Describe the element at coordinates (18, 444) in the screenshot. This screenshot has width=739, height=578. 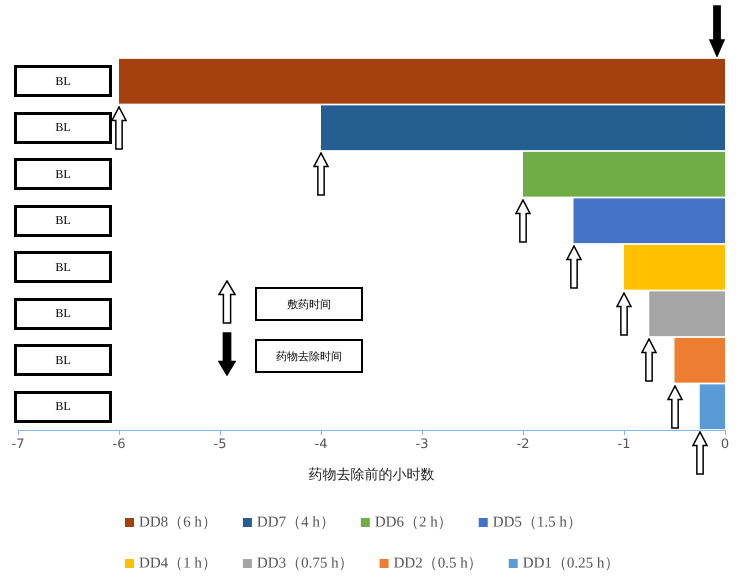
I see `x-tick-label: -7` at that location.